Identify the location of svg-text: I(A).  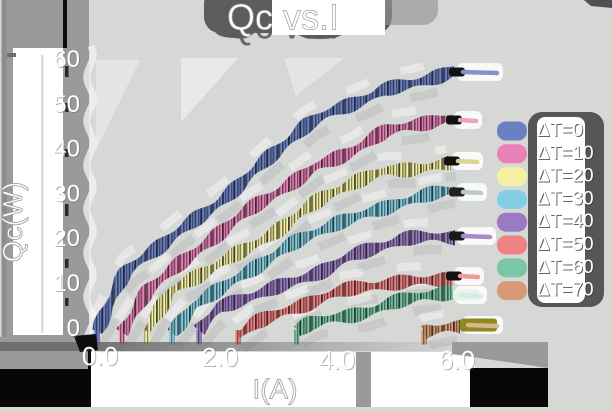
(274, 389).